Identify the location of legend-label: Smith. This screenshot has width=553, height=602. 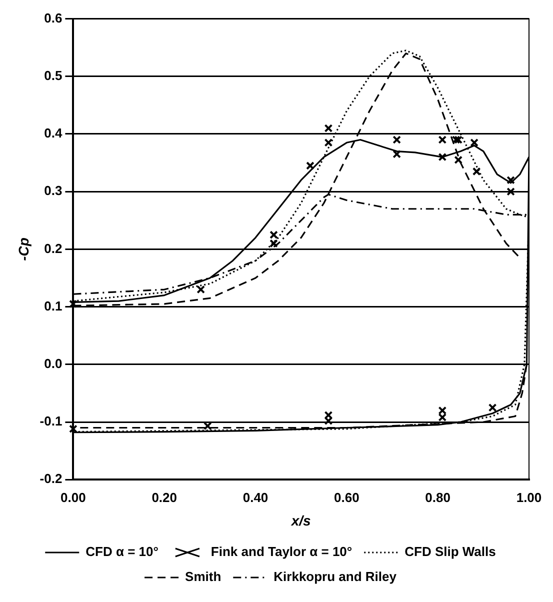
(203, 576).